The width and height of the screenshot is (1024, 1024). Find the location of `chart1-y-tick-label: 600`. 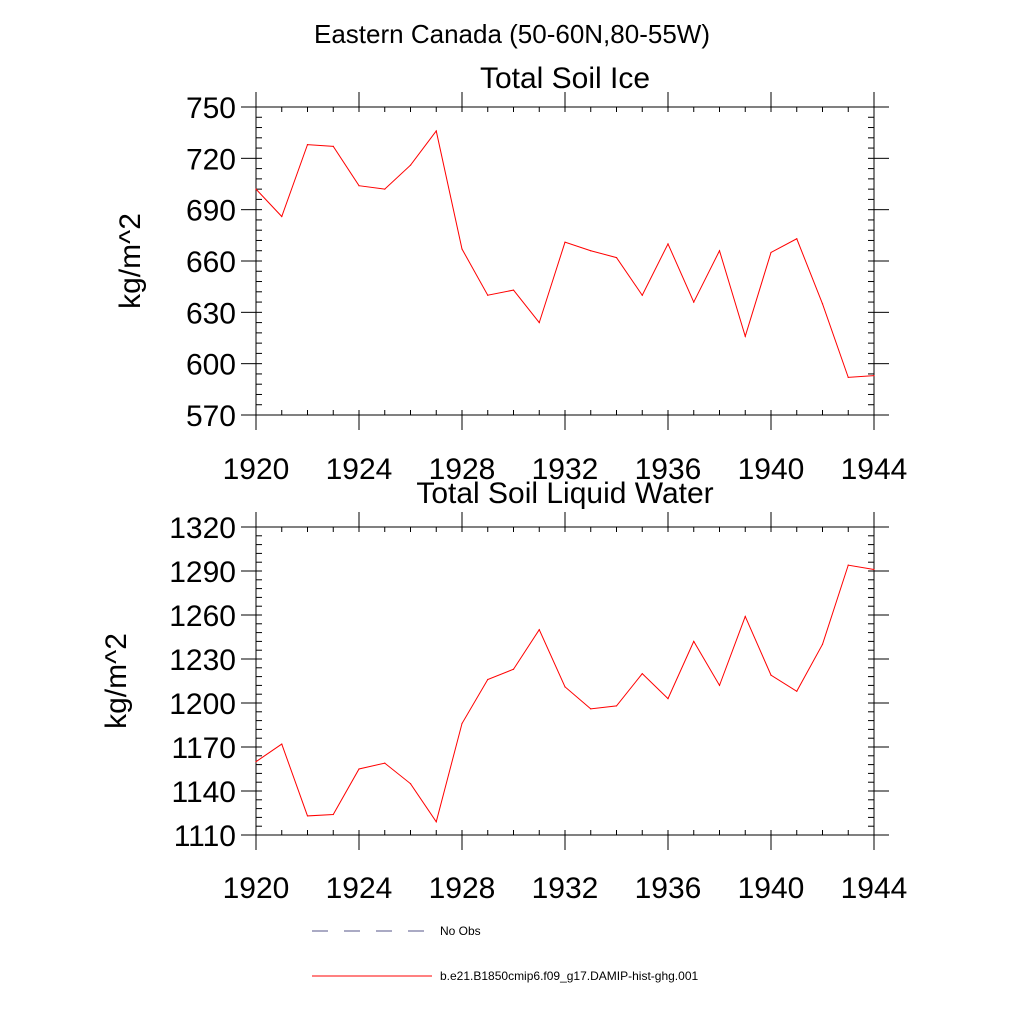

chart1-y-tick-label: 600 is located at coordinates (211, 365).